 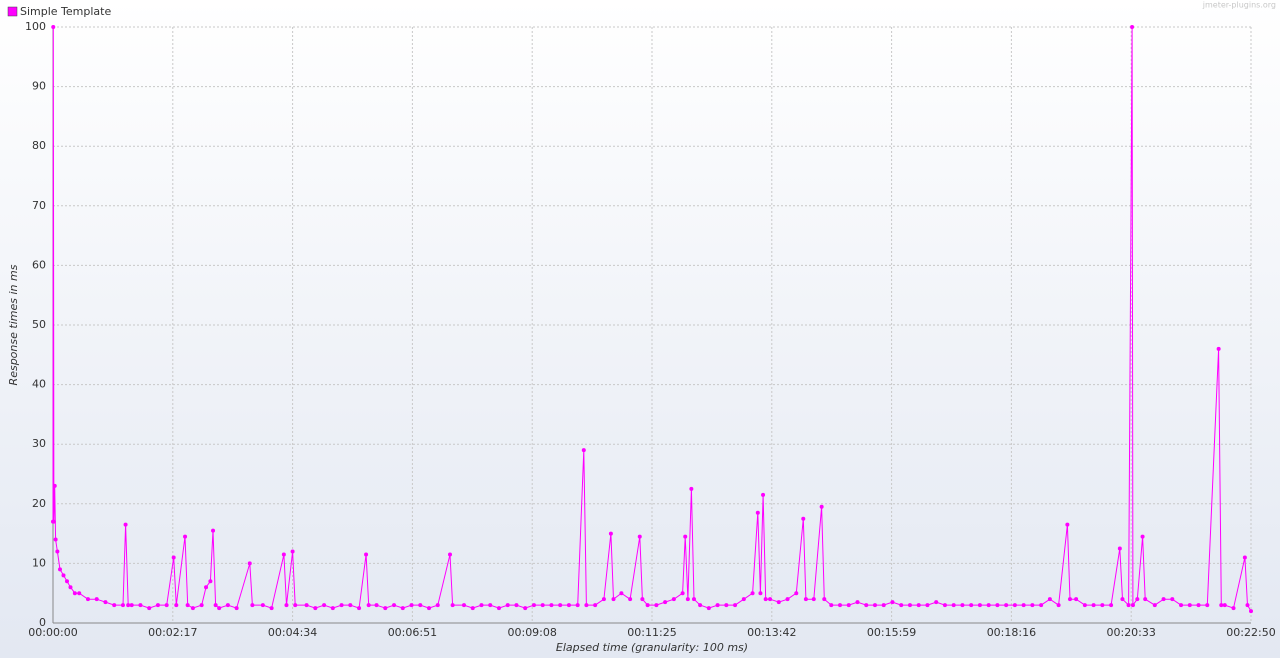 I want to click on x-tick-label: 00:09:08, so click(x=531, y=632).